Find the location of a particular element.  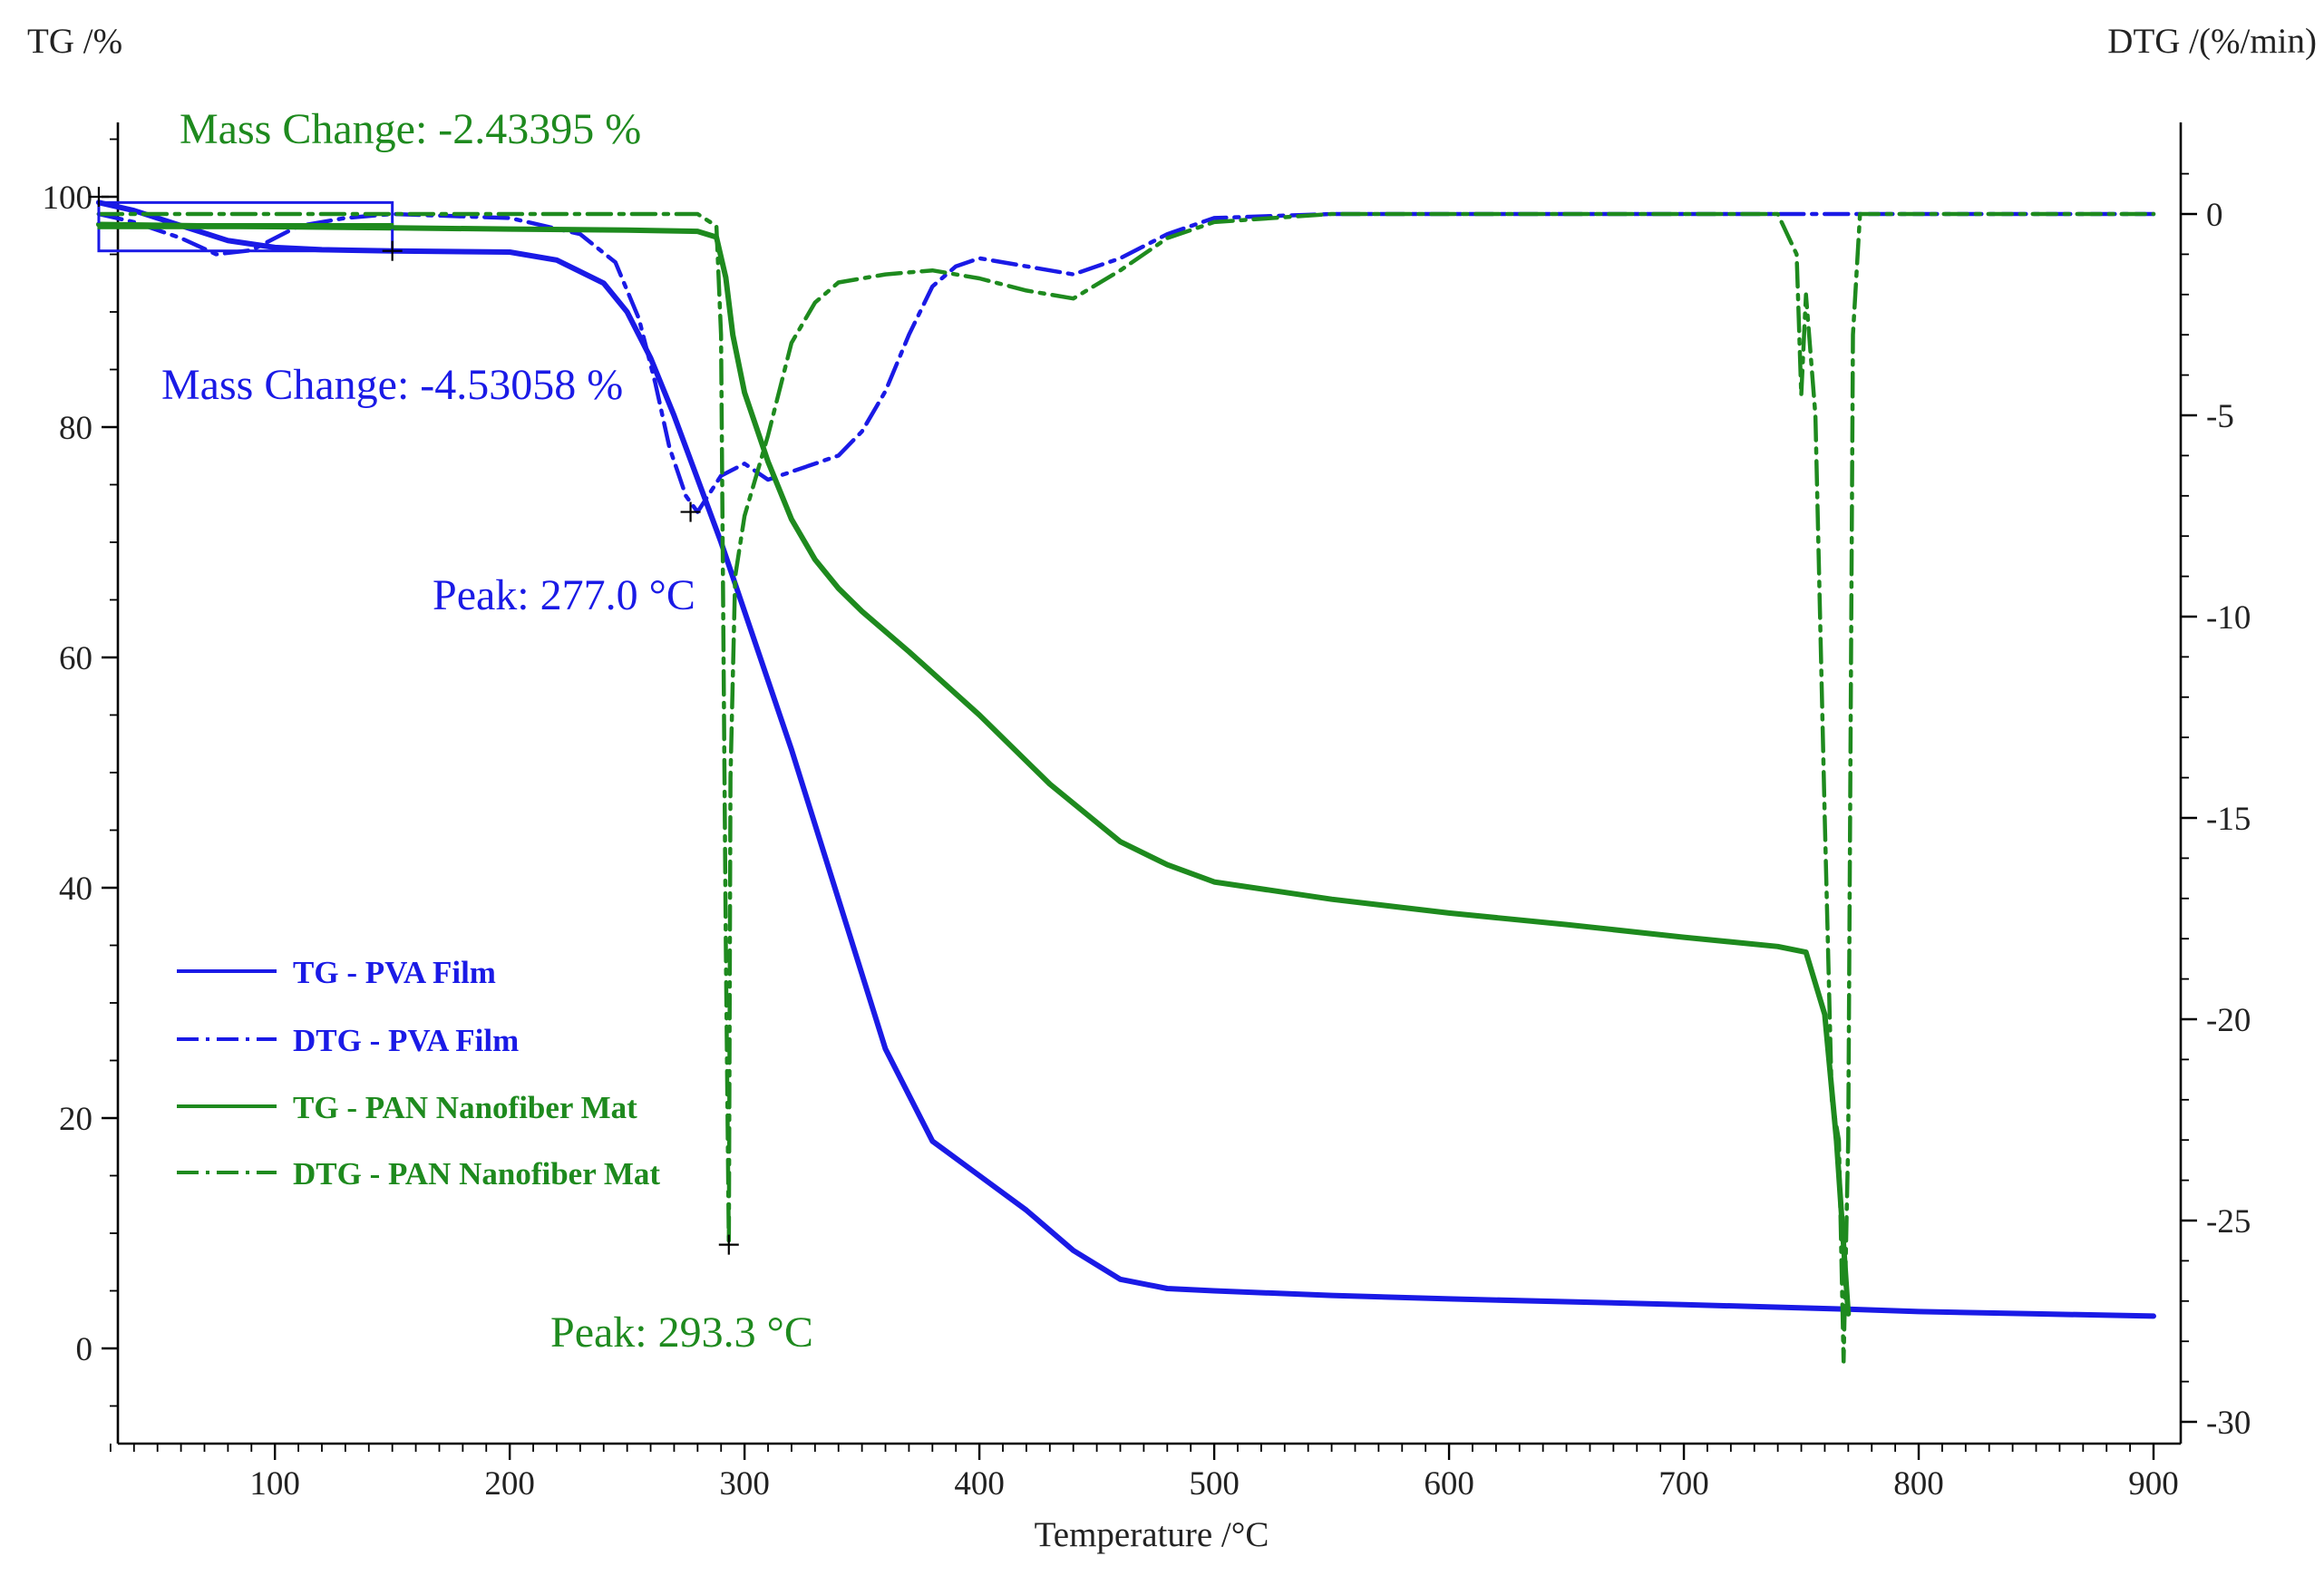

y-right-tick-label--20: -20 is located at coordinates (2228, 1020).